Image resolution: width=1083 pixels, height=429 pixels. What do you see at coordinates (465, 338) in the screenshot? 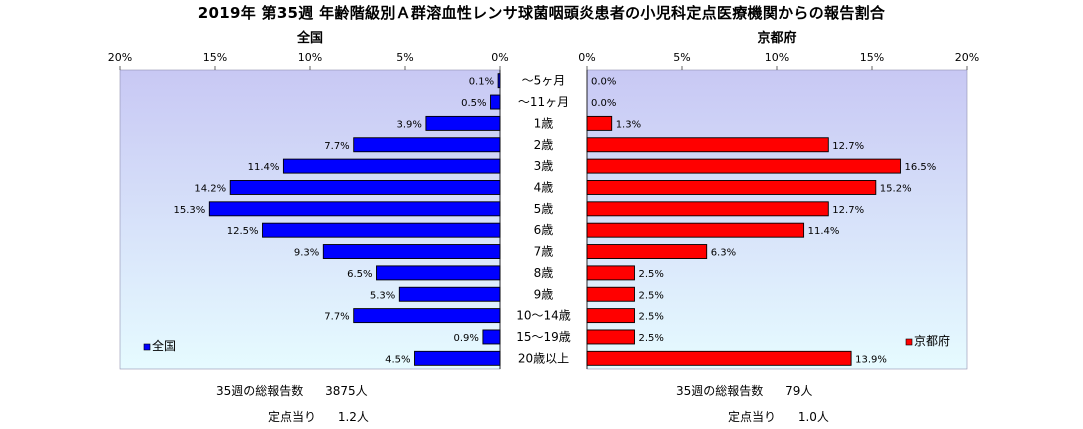
I see `data-label-left: 0.9%` at bounding box center [465, 338].